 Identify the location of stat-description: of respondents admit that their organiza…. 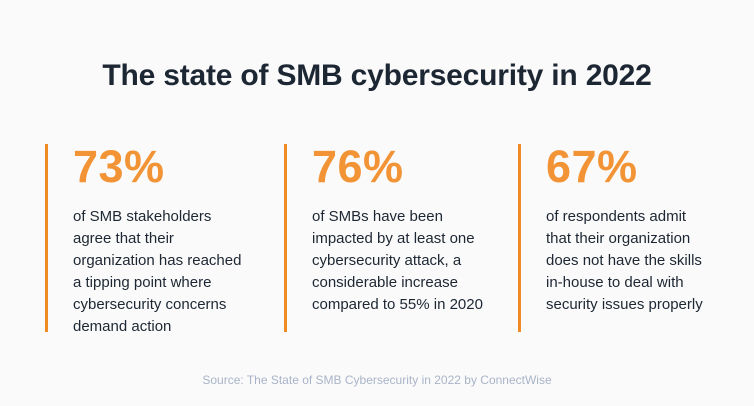
(624, 260).